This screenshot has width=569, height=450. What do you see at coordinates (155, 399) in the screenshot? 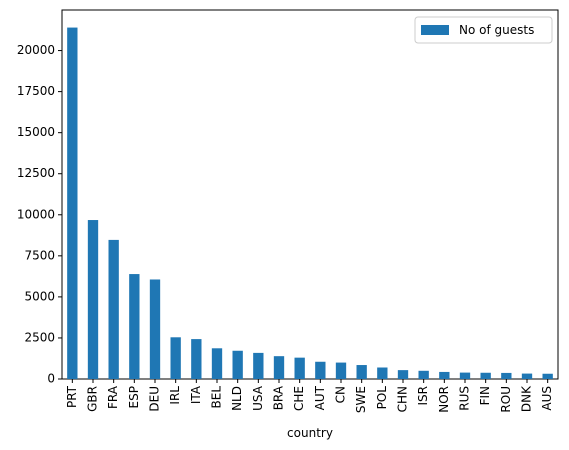
I see `x-tick-label: DEU` at bounding box center [155, 399].